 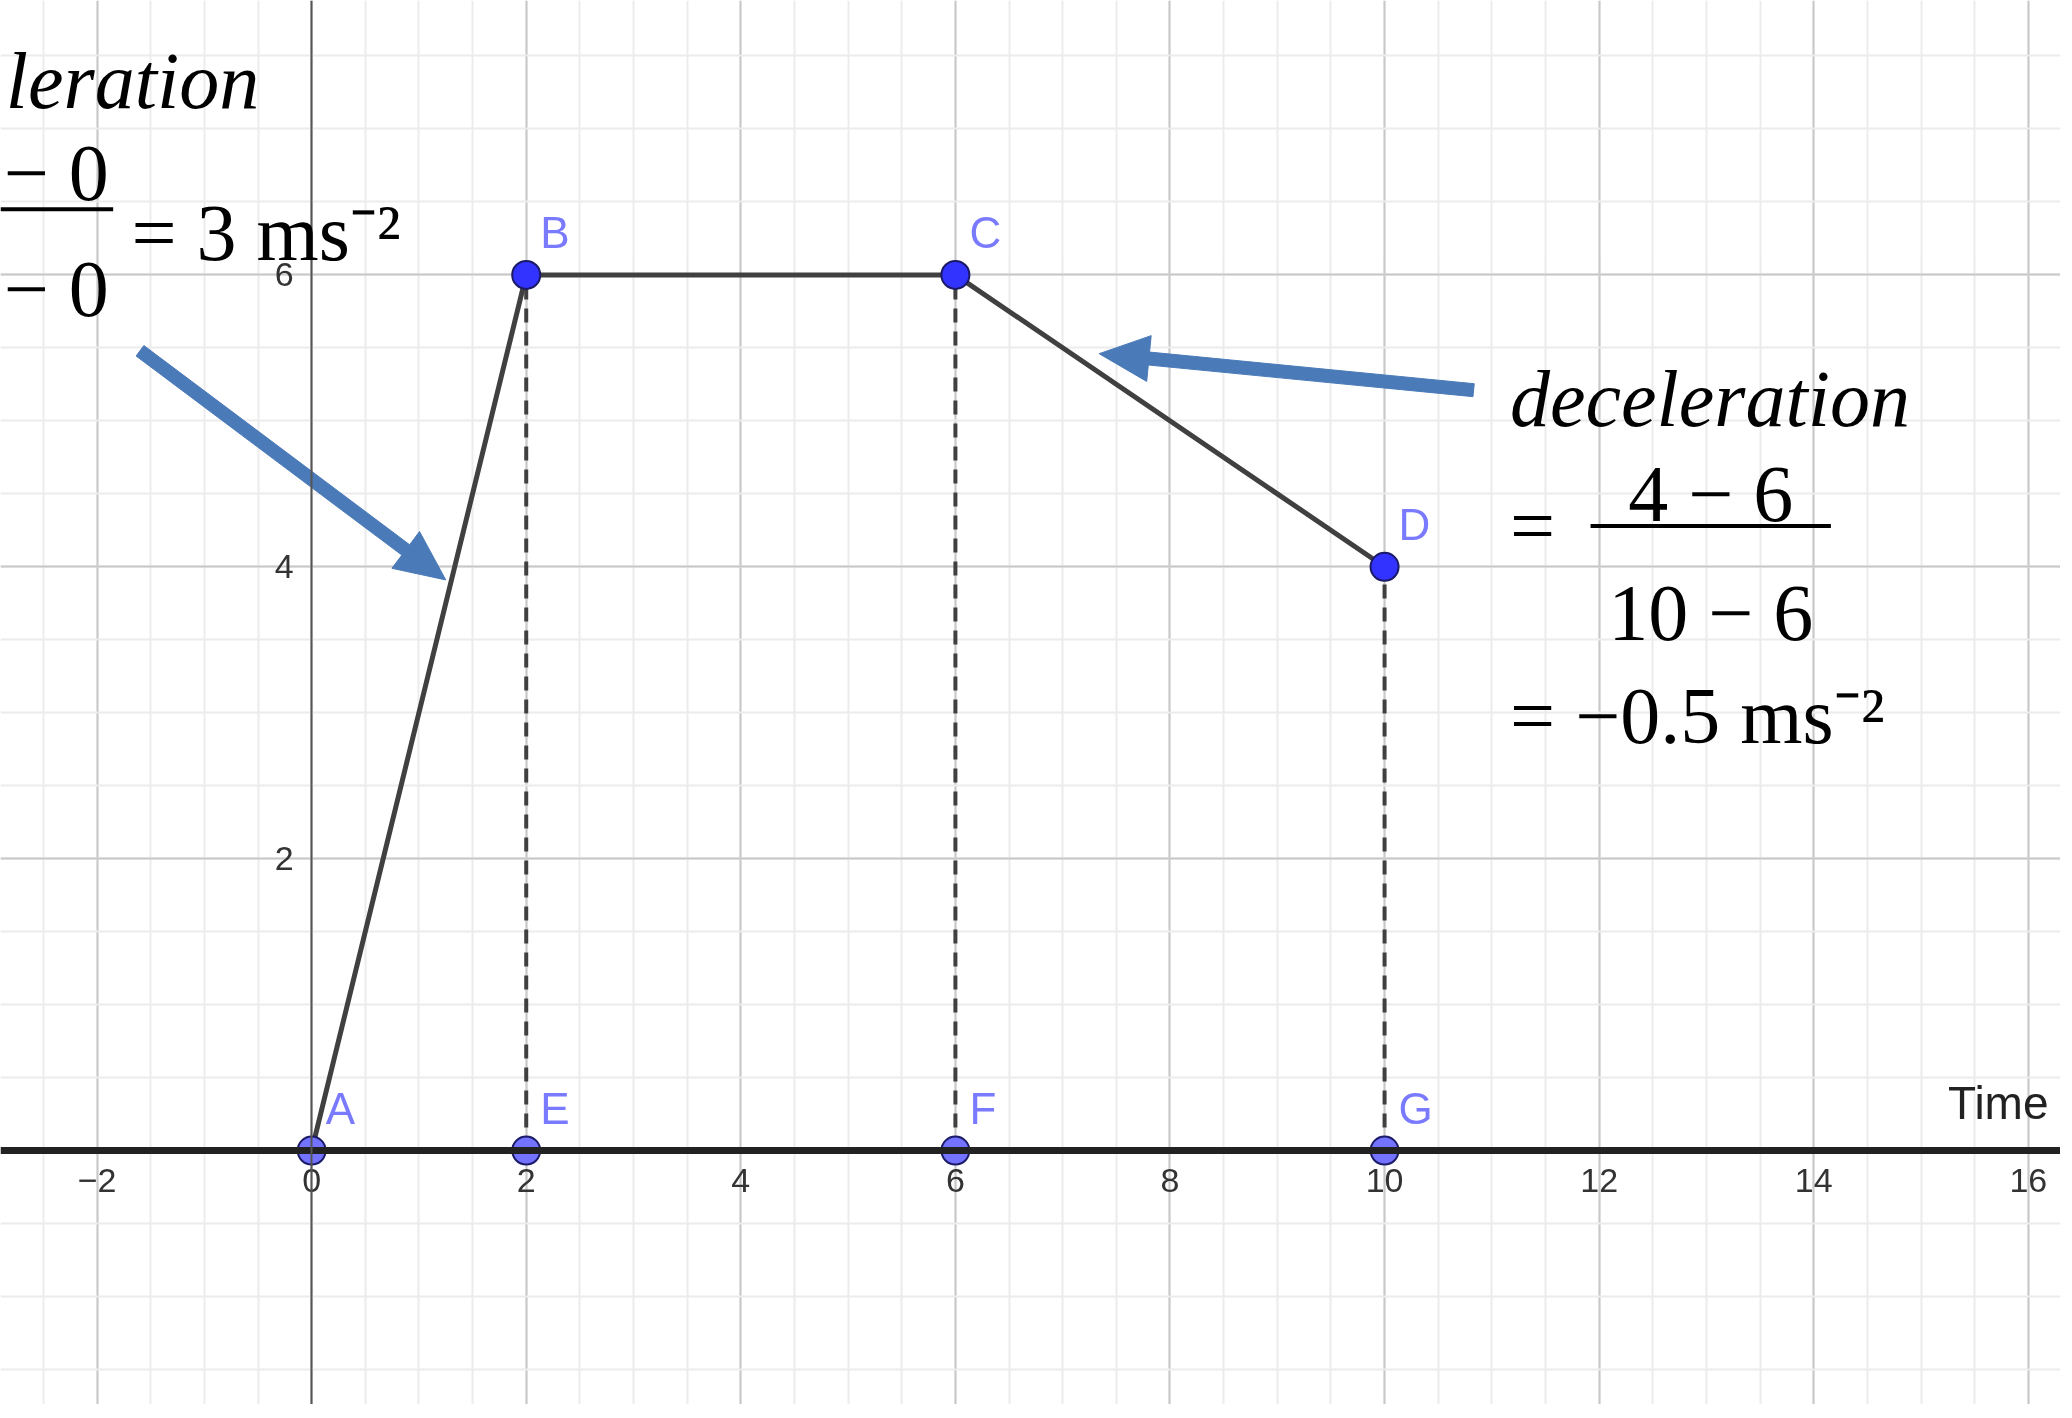 I want to click on x-tick-label: 2, so click(x=526, y=1179).